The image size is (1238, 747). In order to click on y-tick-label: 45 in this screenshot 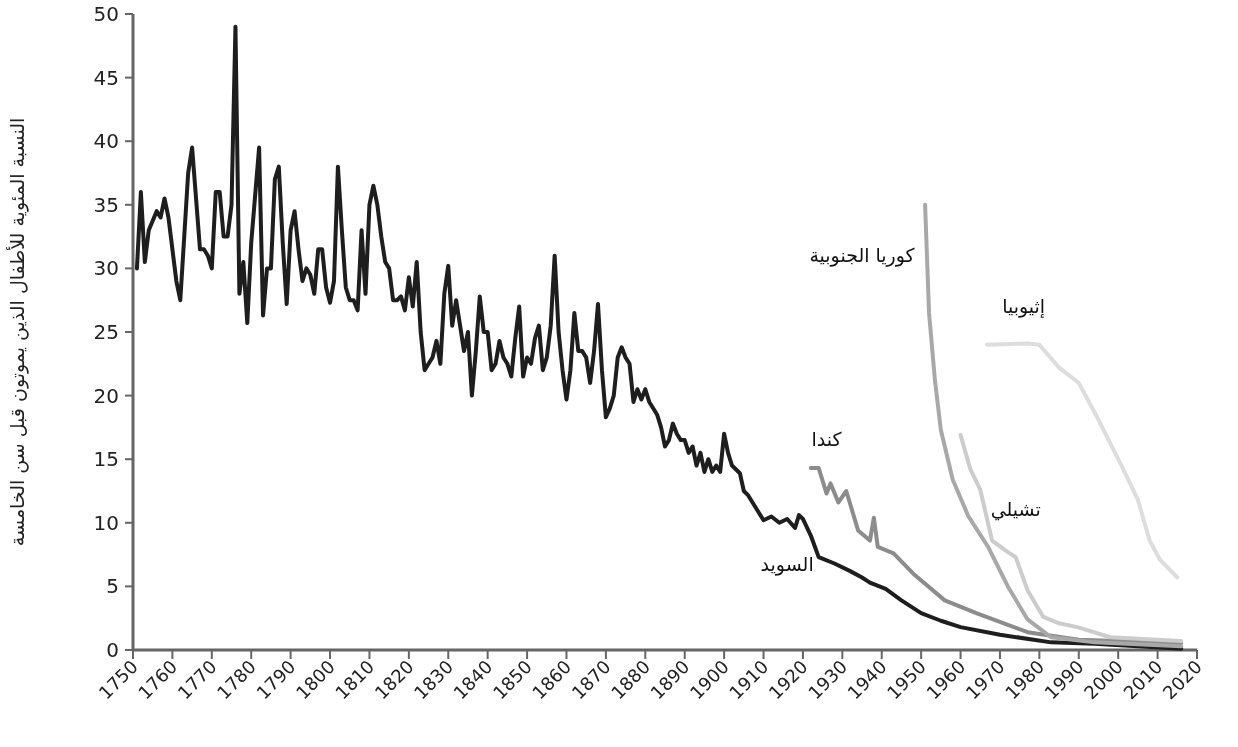, I will do `click(106, 77)`.